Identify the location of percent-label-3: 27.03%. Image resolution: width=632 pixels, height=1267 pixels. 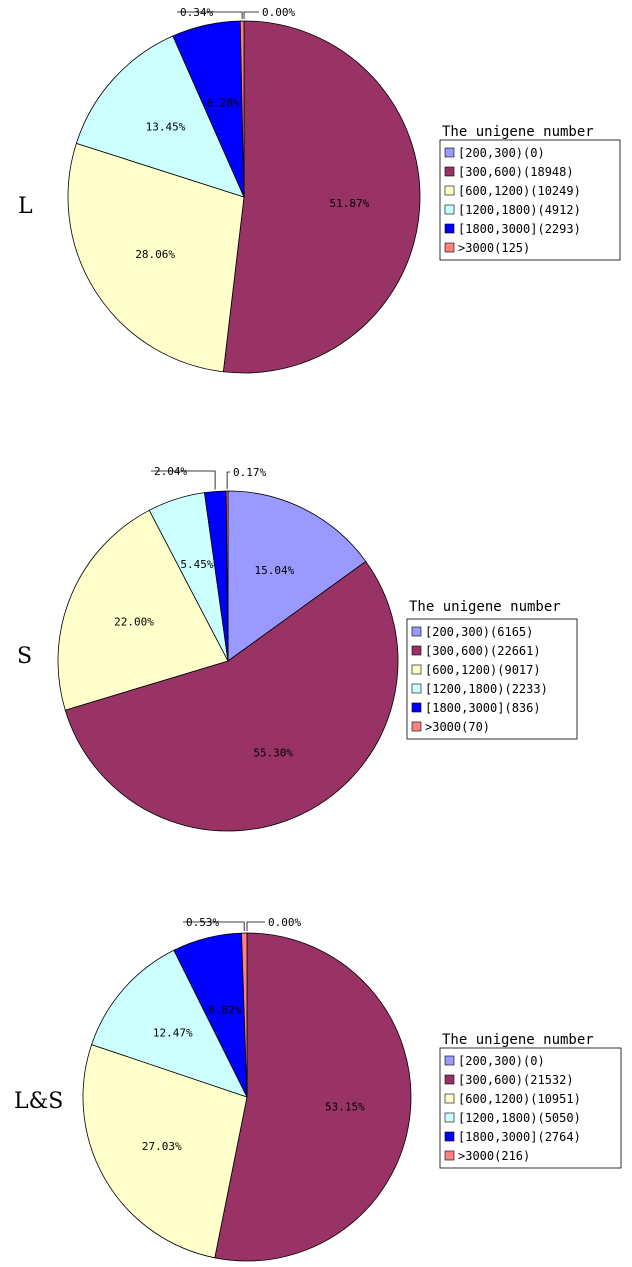
(162, 1146).